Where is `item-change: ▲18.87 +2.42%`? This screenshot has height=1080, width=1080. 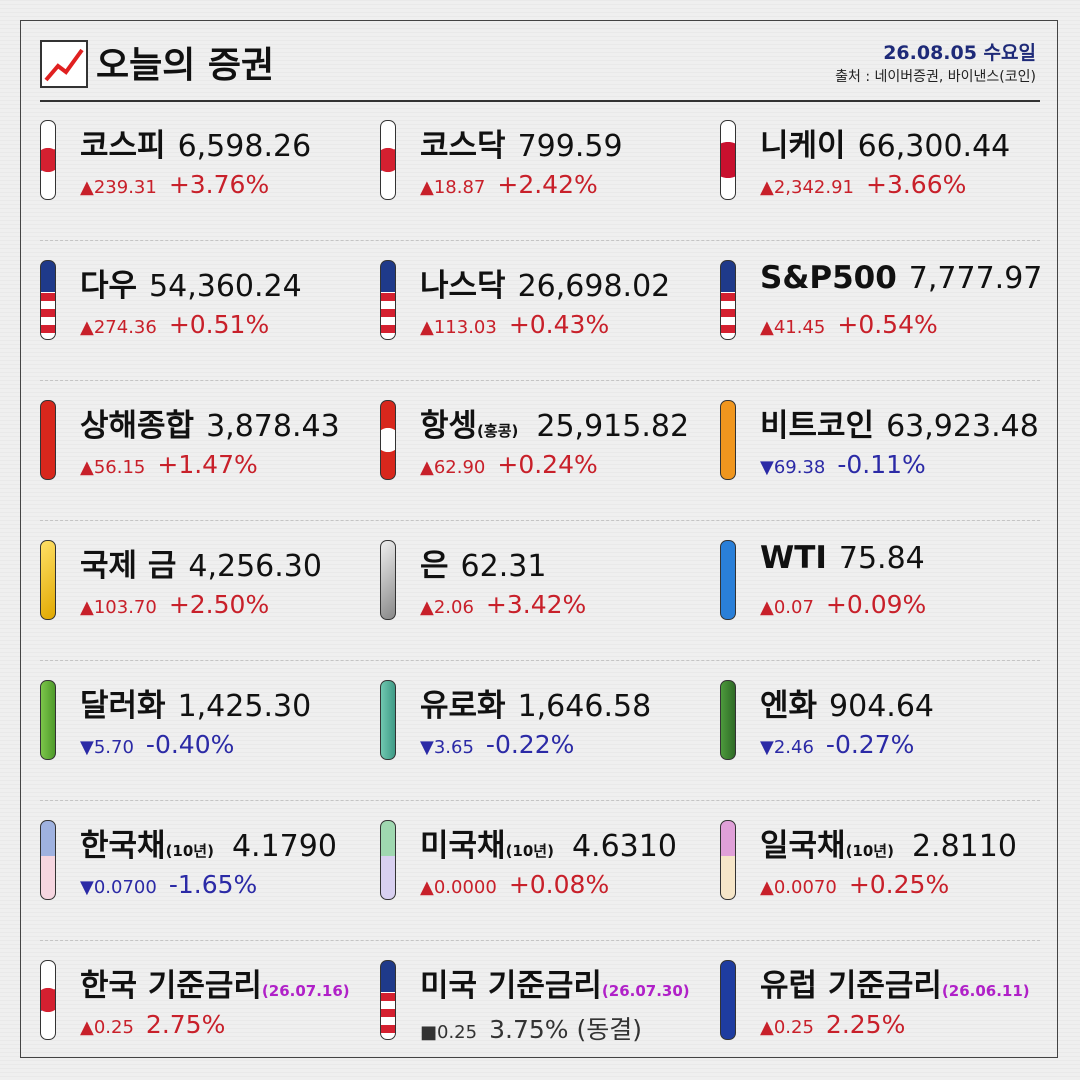
item-change: ▲18.87 +2.42% is located at coordinates (509, 184).